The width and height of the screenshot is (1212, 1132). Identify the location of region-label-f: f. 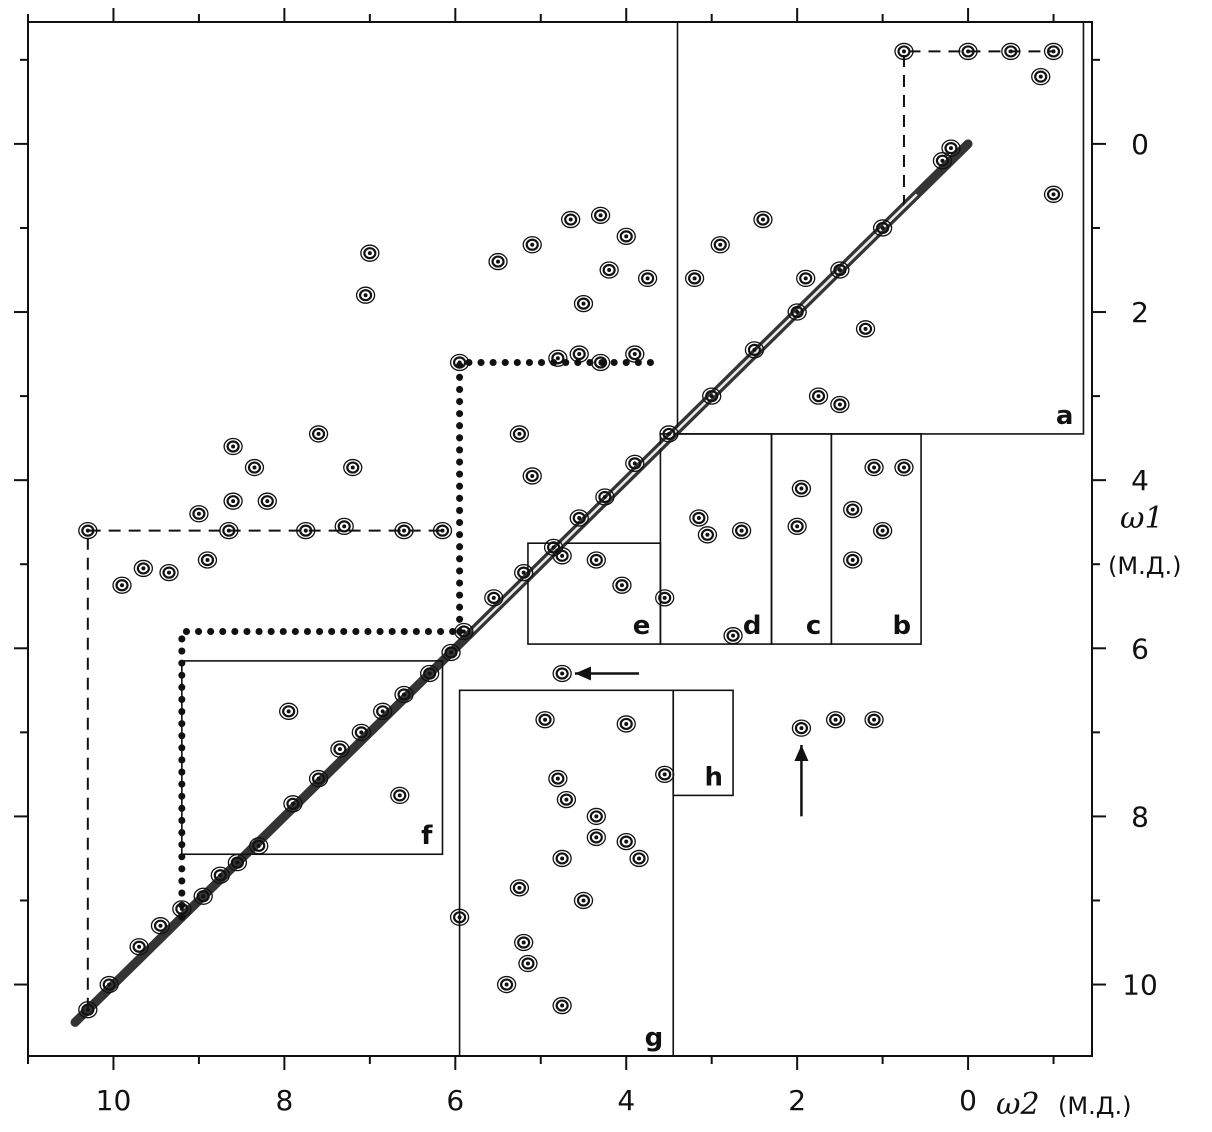
(427, 836).